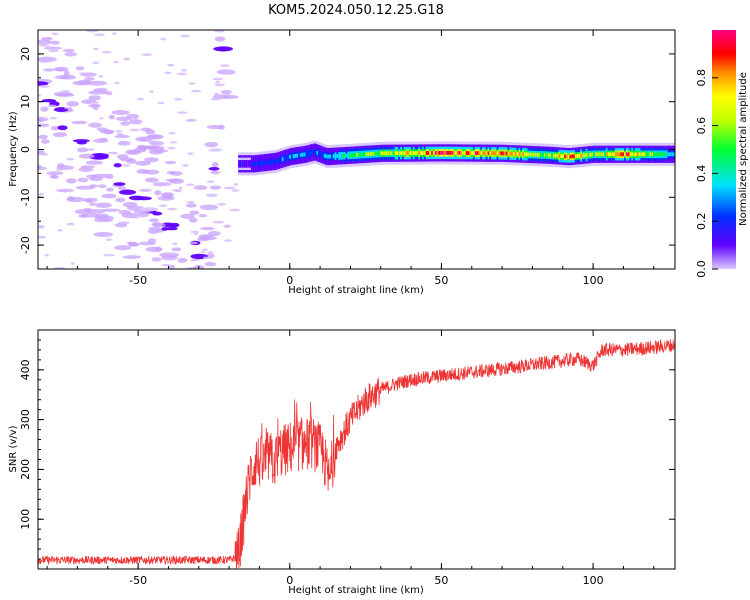 Image resolution: width=750 pixels, height=600 pixels. I want to click on top-x-axis-label: Height of straight line (km), so click(356, 290).